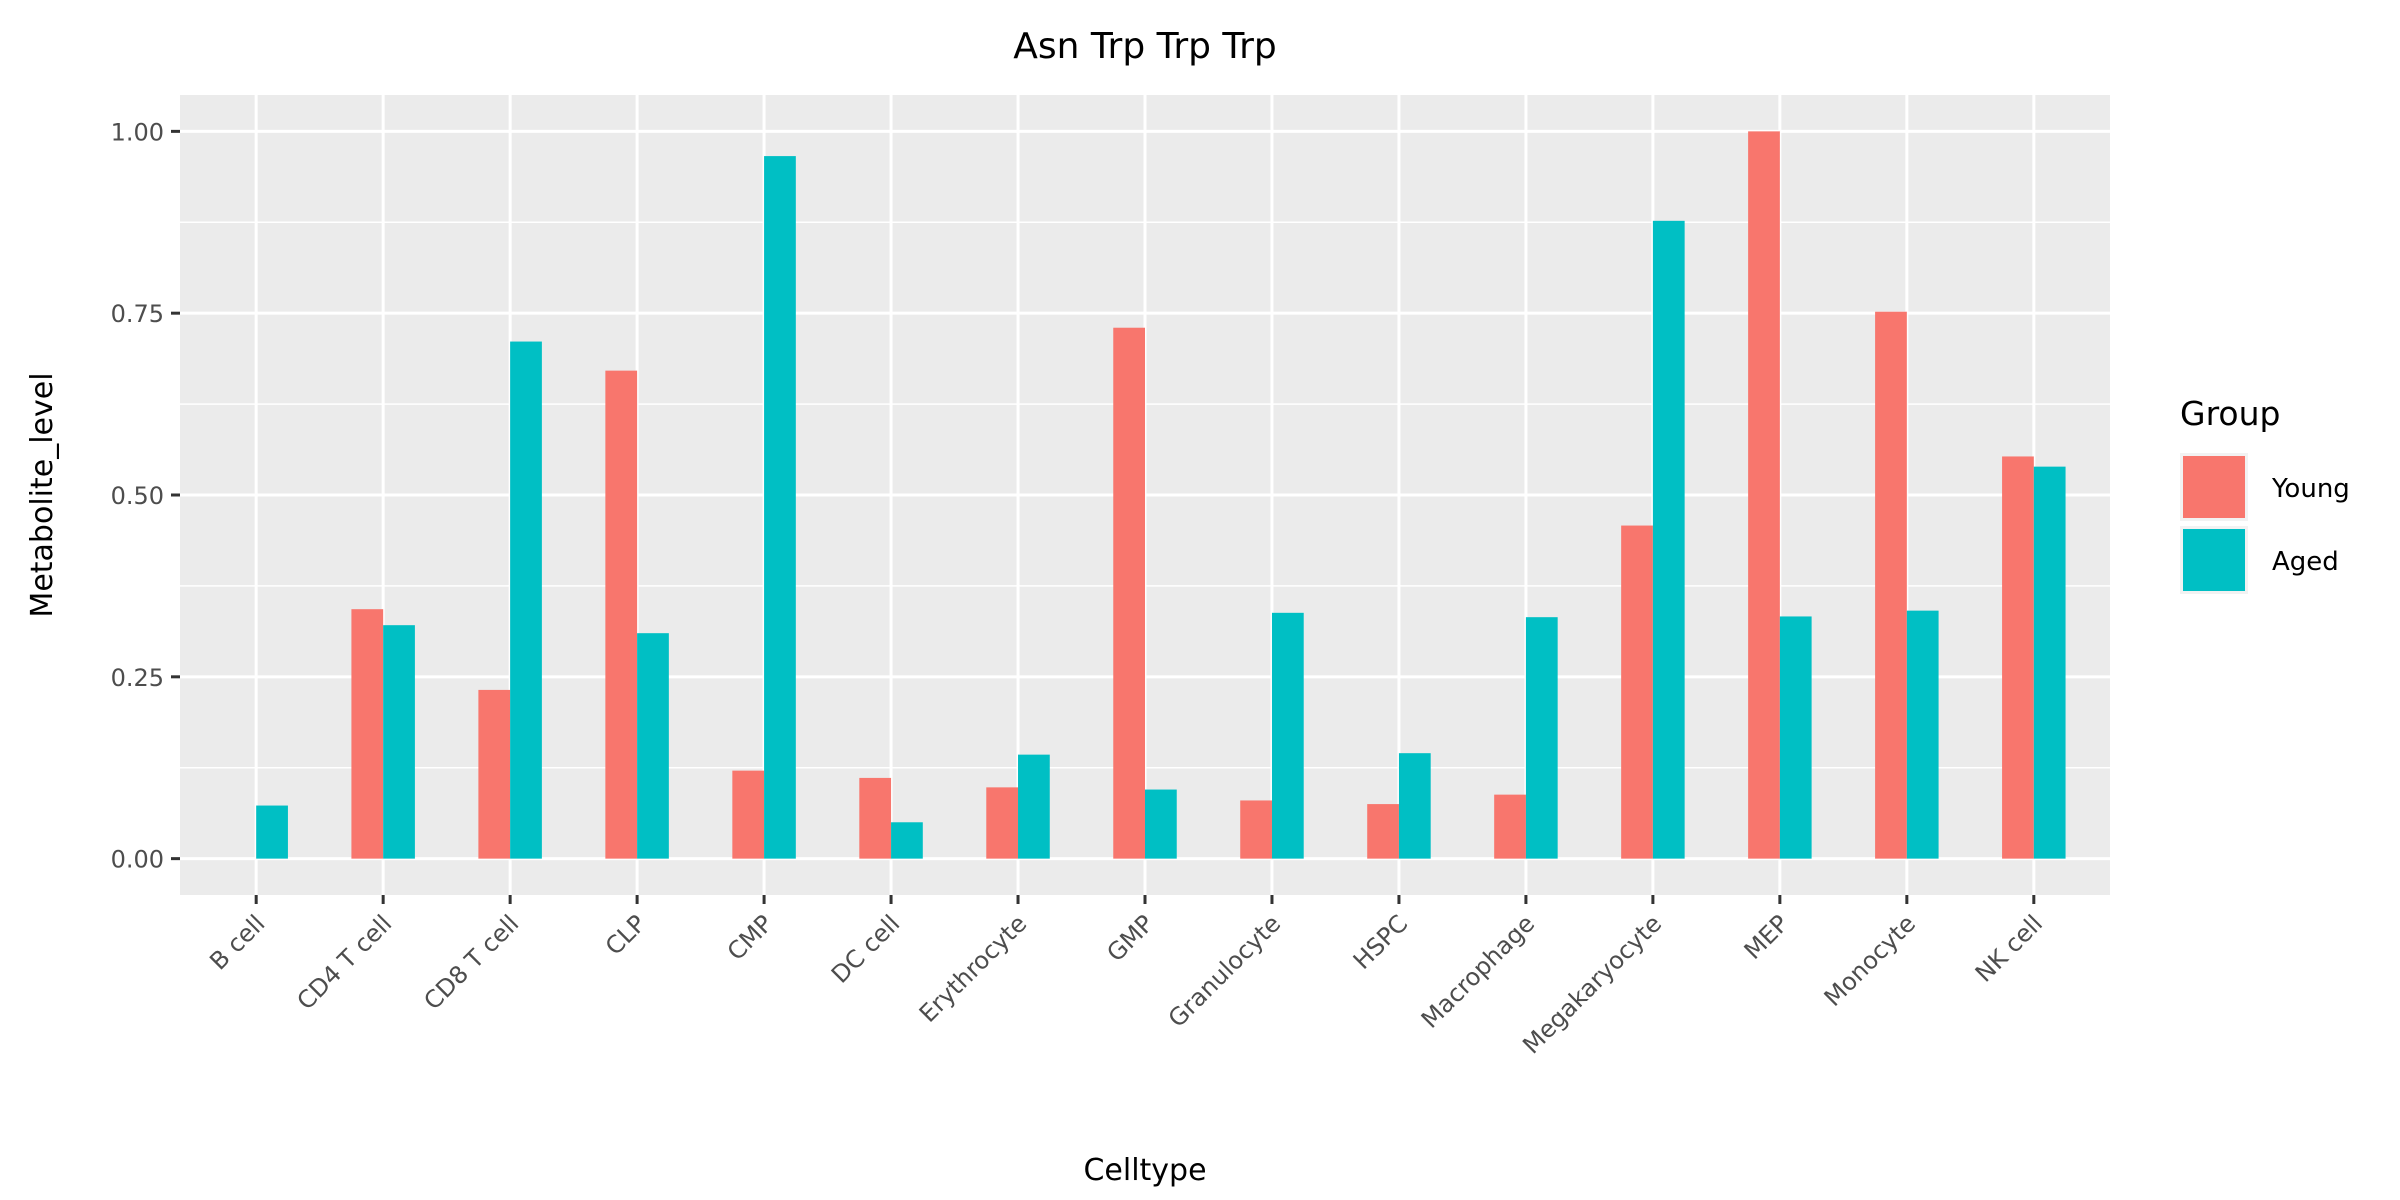 This screenshot has height=1200, width=2400. Describe the element at coordinates (1380, 941) in the screenshot. I see `x-tick-label: HSPC` at that location.